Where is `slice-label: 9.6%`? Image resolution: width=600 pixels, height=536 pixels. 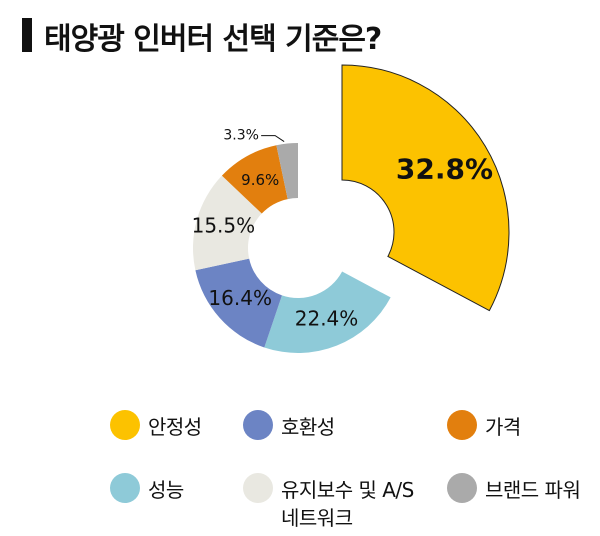 slice-label: 9.6% is located at coordinates (260, 180).